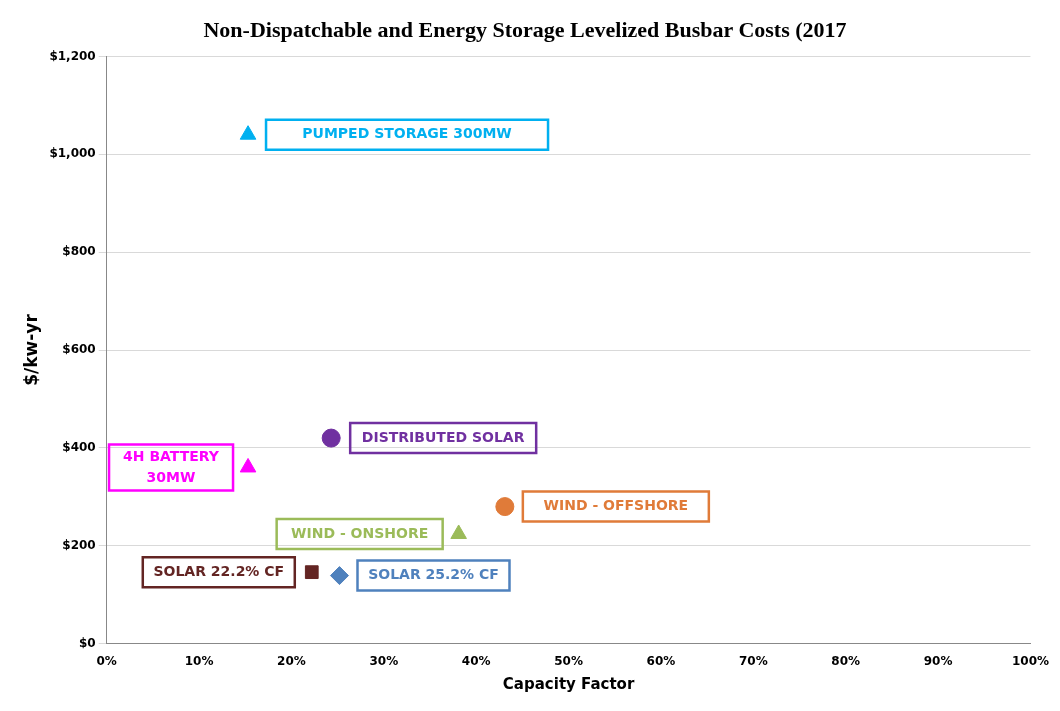  I want to click on x-tick-label: 50%, so click(568, 660).